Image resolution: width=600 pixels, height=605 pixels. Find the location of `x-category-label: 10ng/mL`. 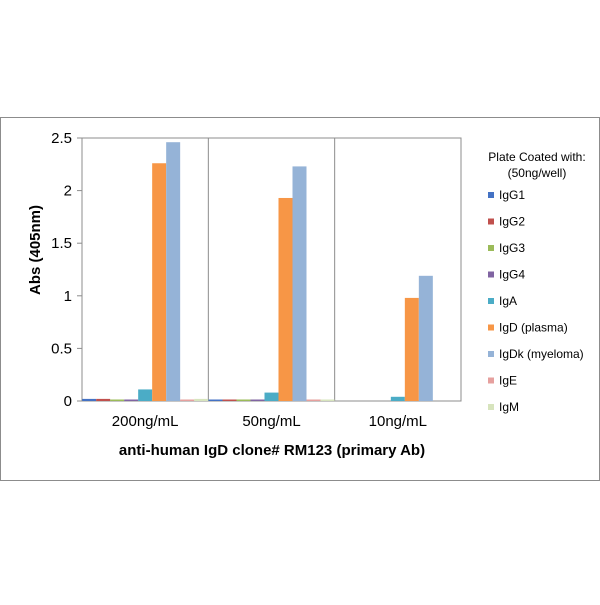

x-category-label: 10ng/mL is located at coordinates (398, 421).